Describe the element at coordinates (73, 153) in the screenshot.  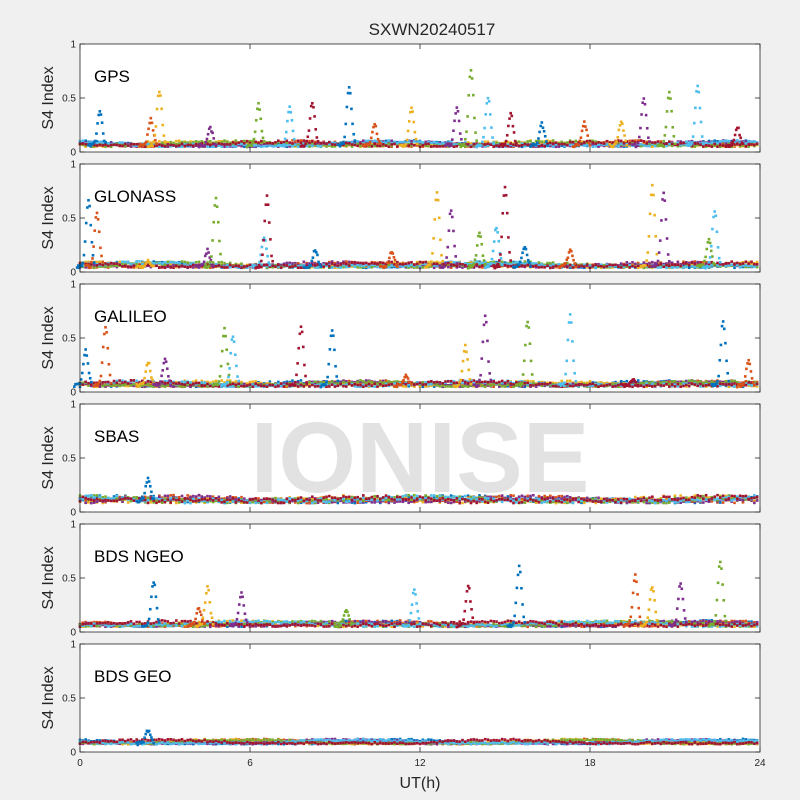
I see `y-tick-label: 0` at that location.